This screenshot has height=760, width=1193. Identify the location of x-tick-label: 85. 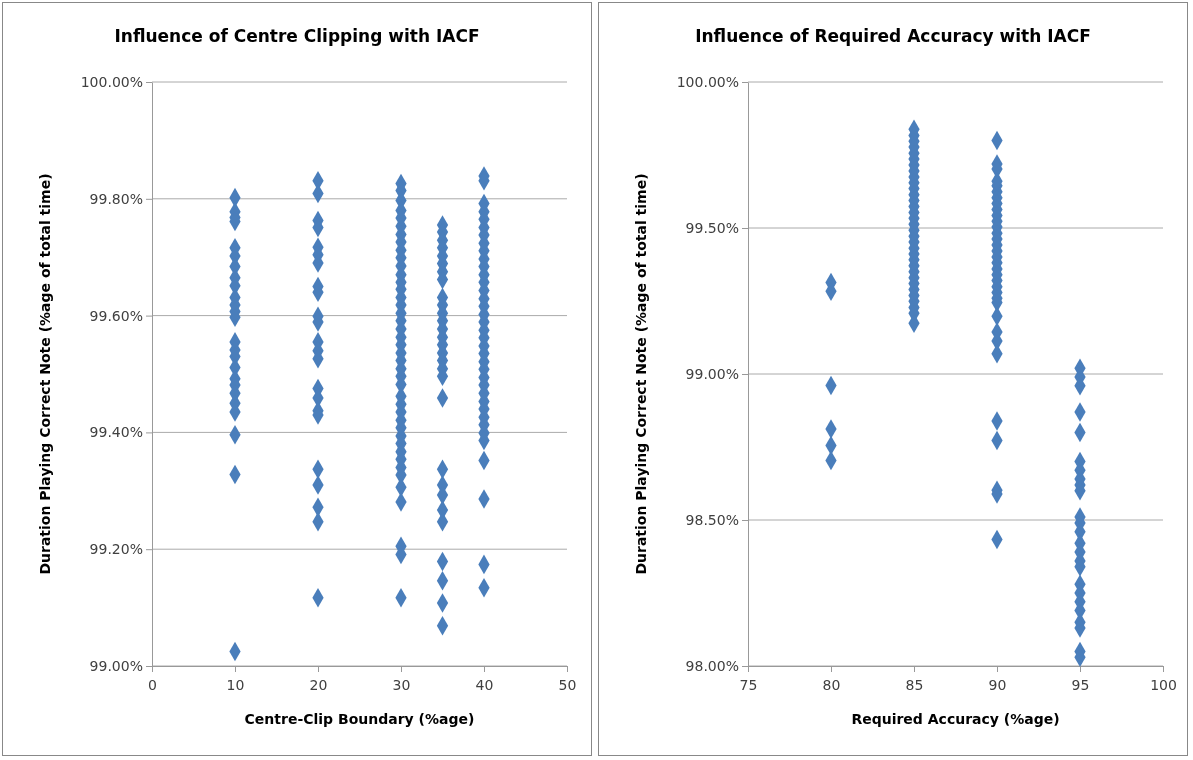
(914, 685).